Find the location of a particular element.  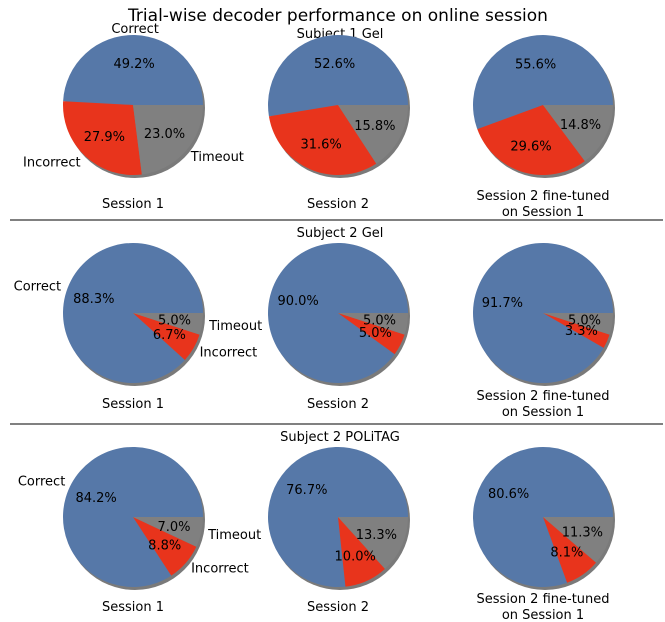

pie-value-label: 27.9% is located at coordinates (104, 137).